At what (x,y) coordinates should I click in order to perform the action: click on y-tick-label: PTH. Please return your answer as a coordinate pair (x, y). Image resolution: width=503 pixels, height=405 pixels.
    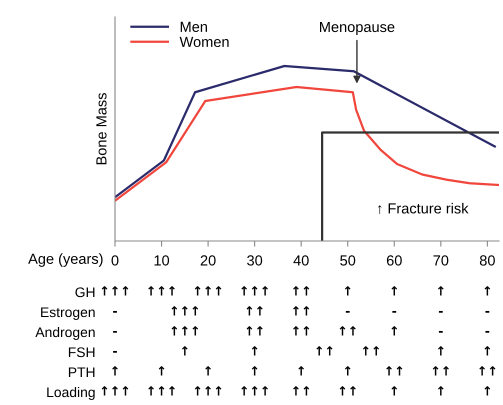
    Looking at the image, I should click on (81, 372).